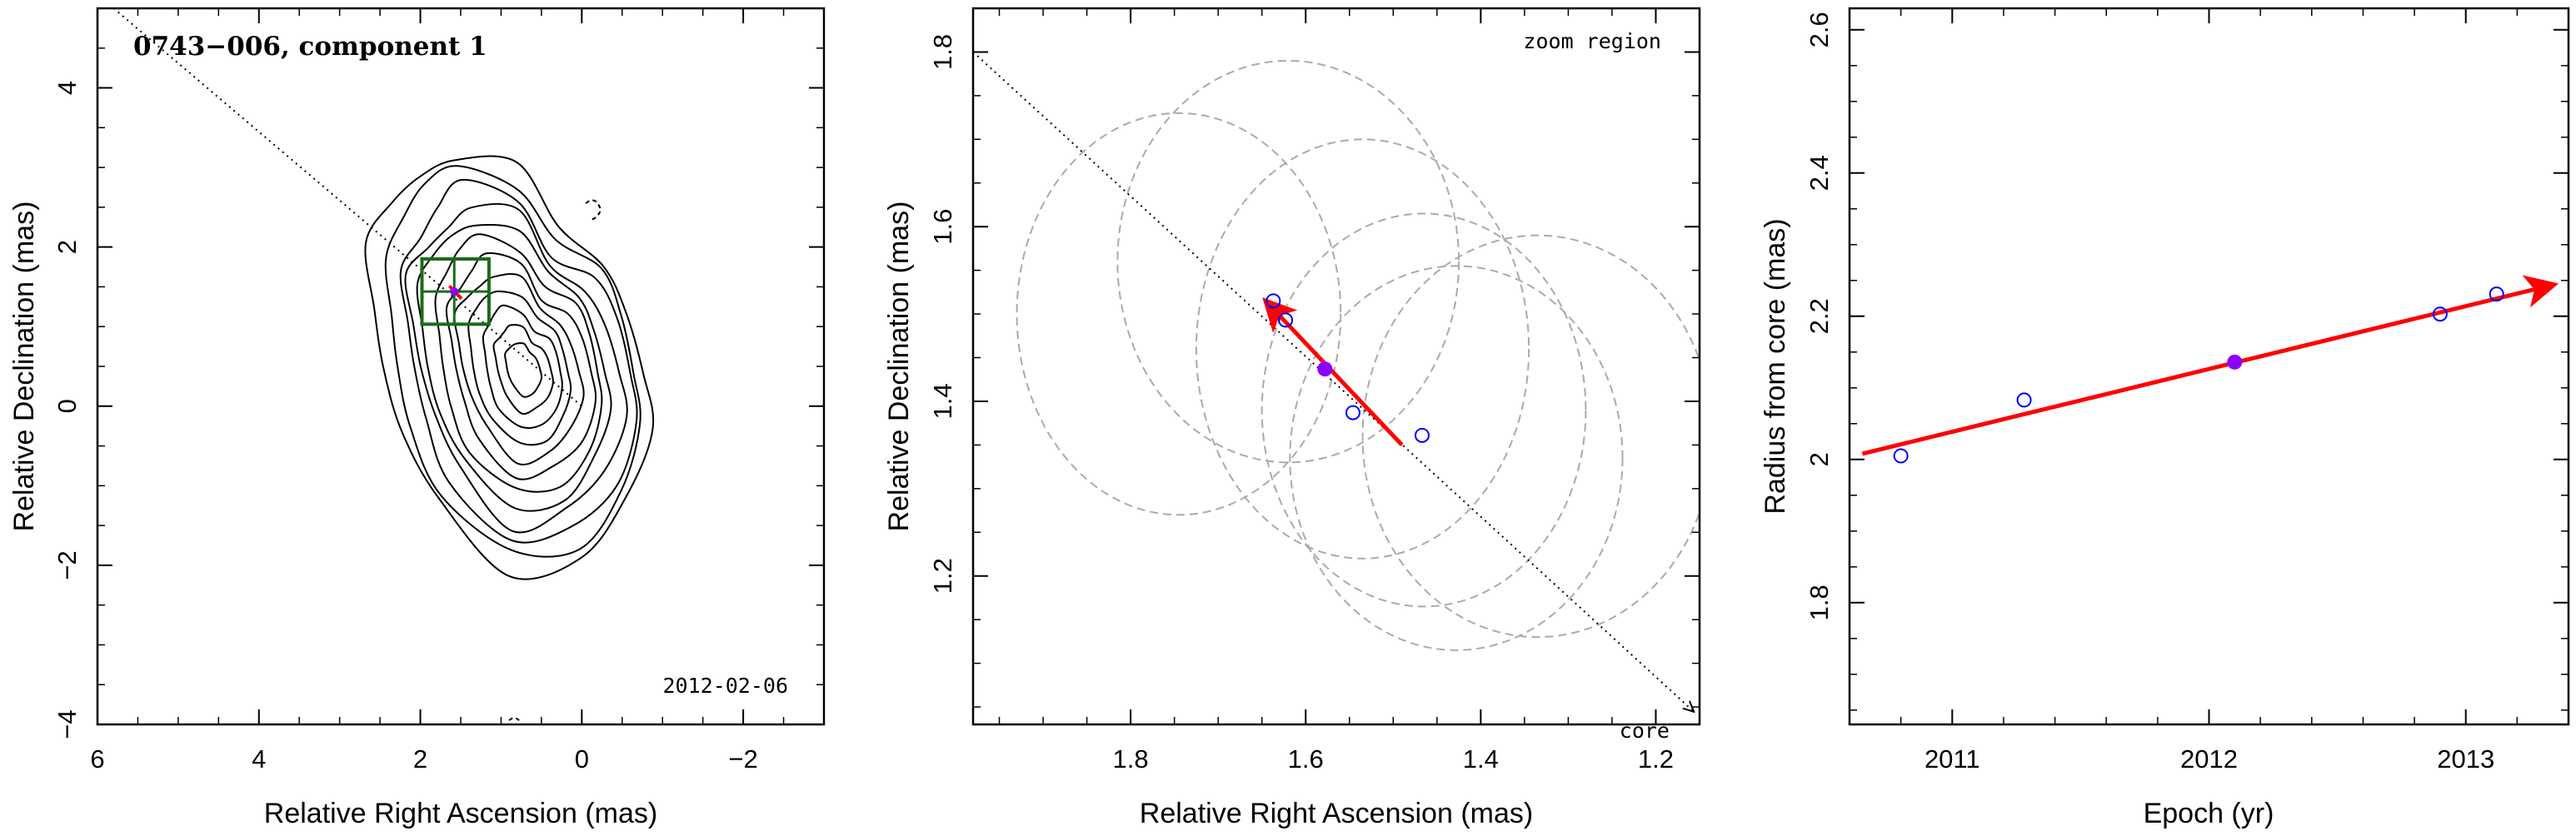  Describe the element at coordinates (1645, 731) in the screenshot. I see `panel2-core-label: core` at that location.